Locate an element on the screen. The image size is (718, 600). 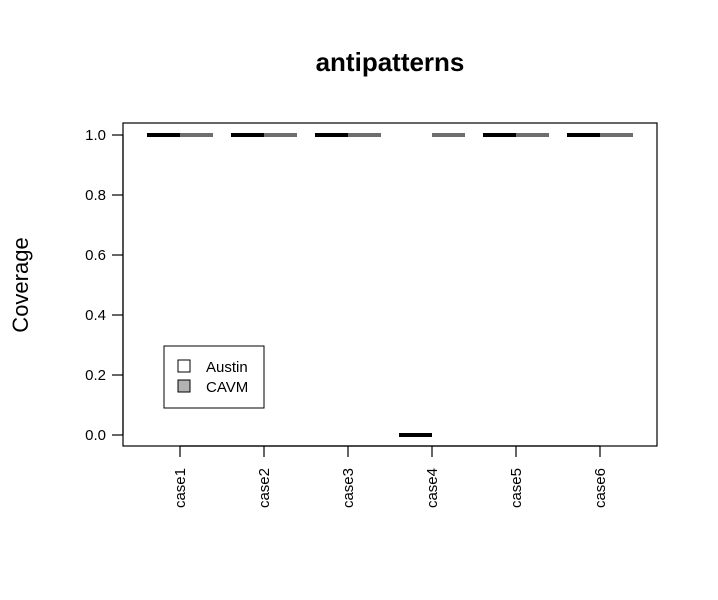
x-tick-label: case3 is located at coordinates (348, 488).